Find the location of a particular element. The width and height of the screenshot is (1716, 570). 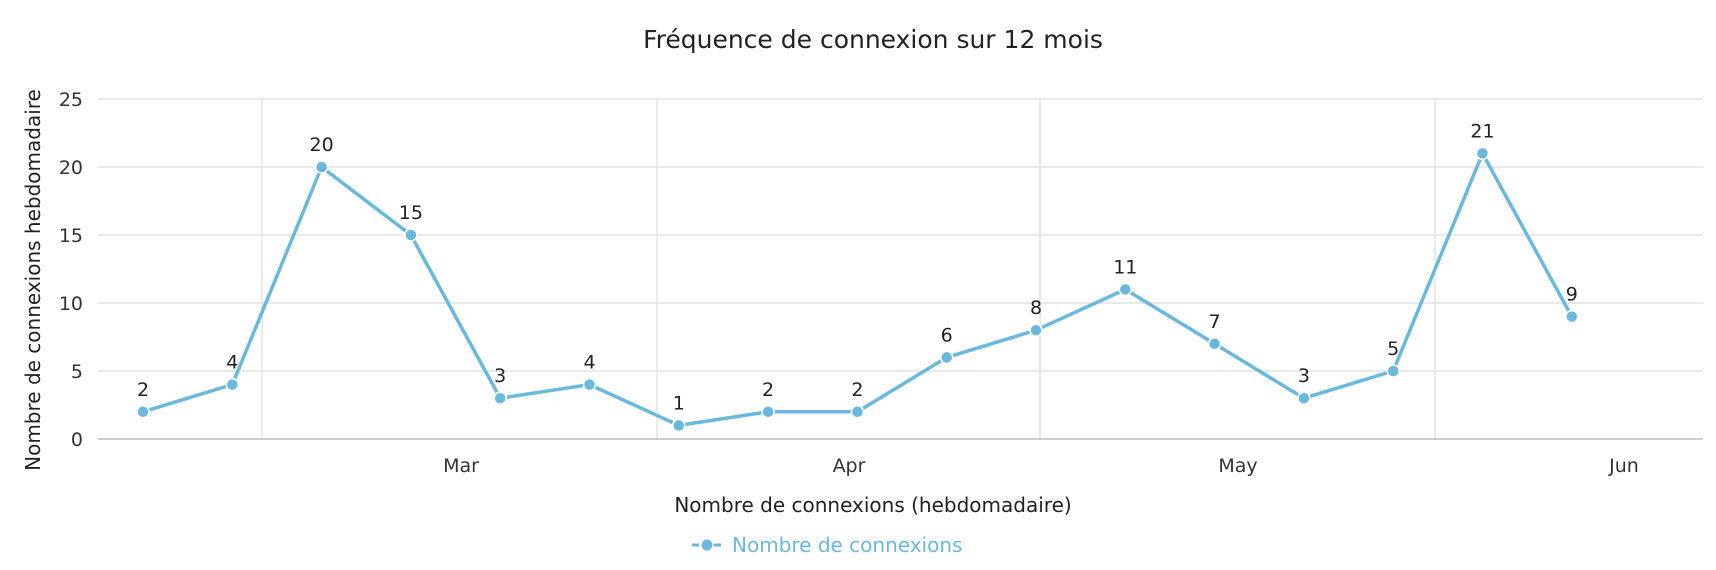

y-axis-label: Nombre de connexions hebdomadaire is located at coordinates (33, 280).